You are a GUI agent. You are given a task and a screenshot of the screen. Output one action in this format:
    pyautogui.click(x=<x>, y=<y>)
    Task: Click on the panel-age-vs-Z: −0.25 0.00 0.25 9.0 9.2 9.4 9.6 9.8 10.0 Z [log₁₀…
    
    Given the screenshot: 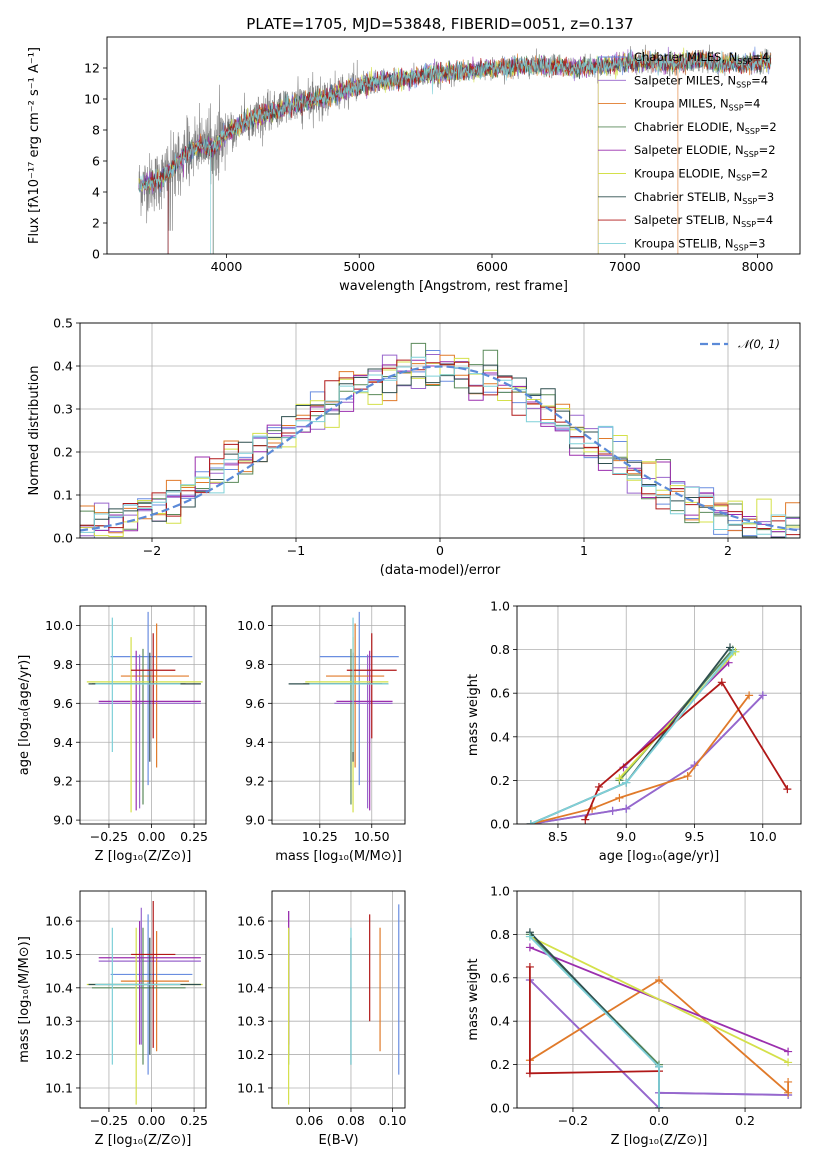 What is the action you would take?
    pyautogui.click(x=112, y=734)
    